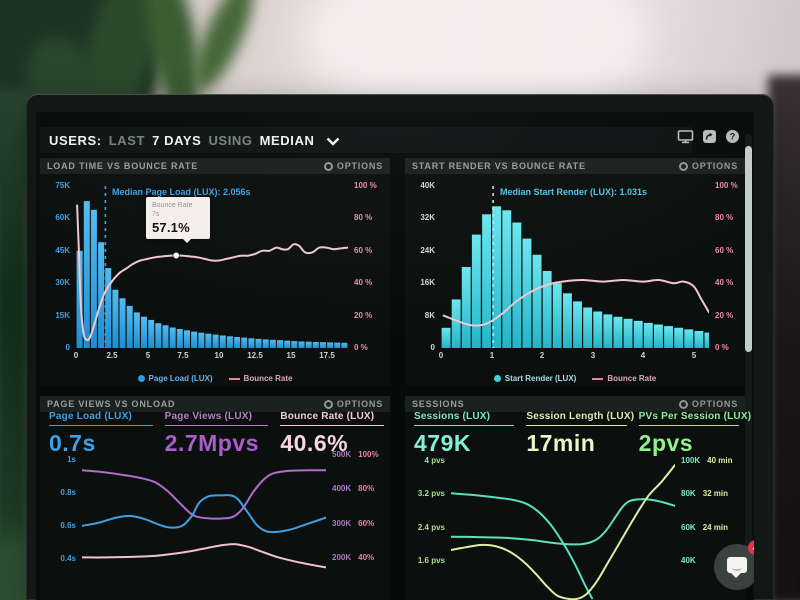  I want to click on help-icon: ?, so click(732, 136).